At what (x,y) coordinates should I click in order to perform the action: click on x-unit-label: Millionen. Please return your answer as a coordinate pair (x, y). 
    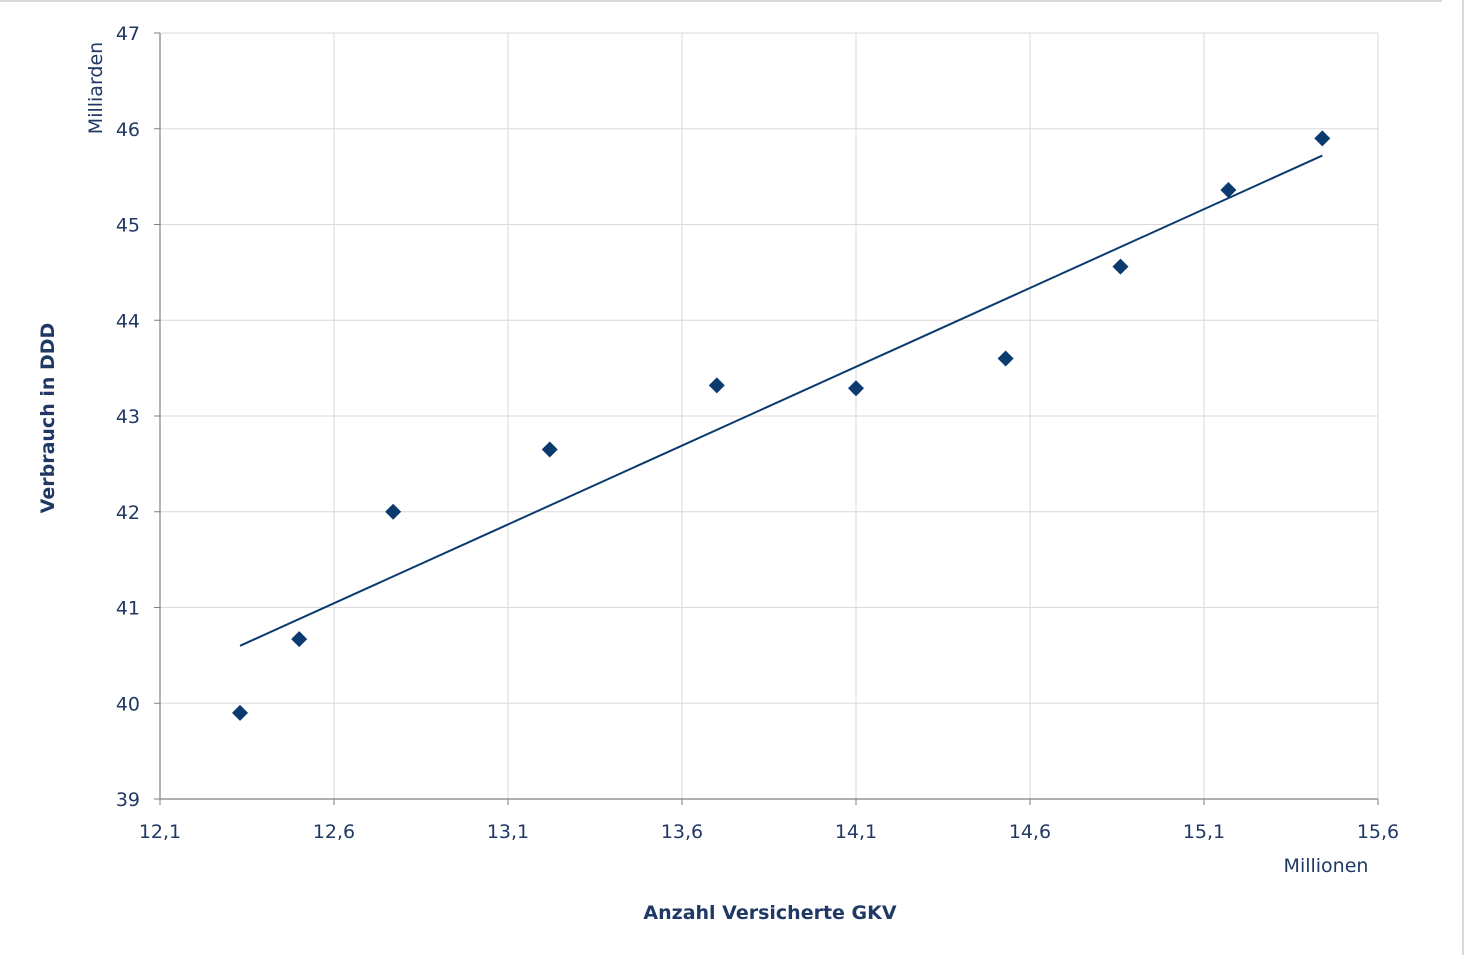
    Looking at the image, I should click on (1326, 866).